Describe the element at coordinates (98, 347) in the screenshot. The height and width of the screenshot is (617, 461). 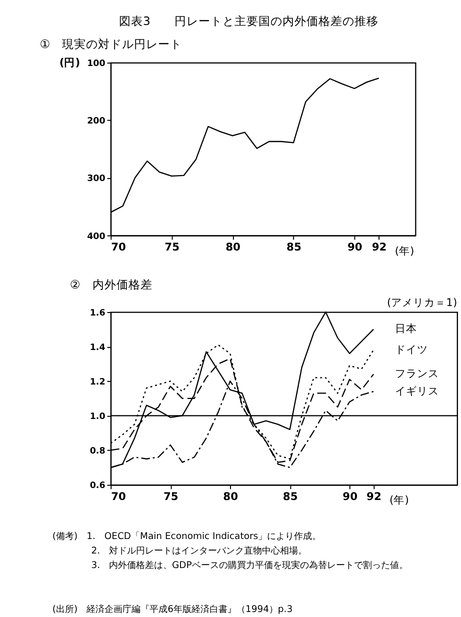
I see `y-tick-label: 1.4` at that location.